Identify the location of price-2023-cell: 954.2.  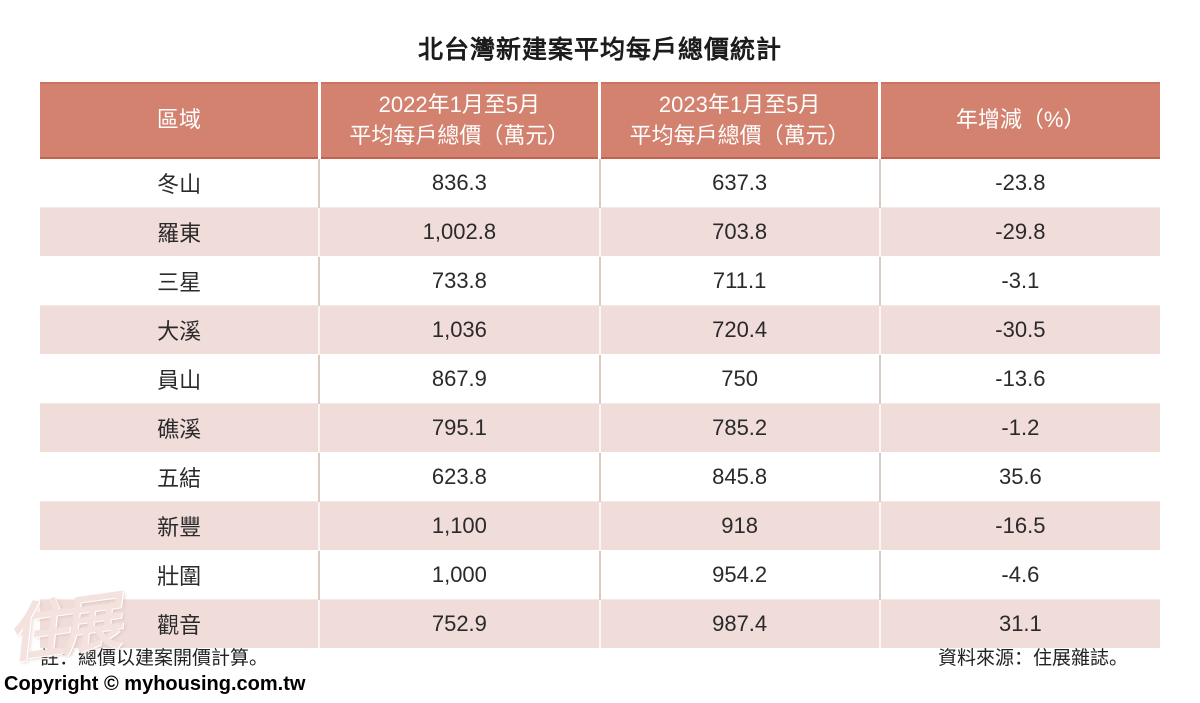
(739, 575).